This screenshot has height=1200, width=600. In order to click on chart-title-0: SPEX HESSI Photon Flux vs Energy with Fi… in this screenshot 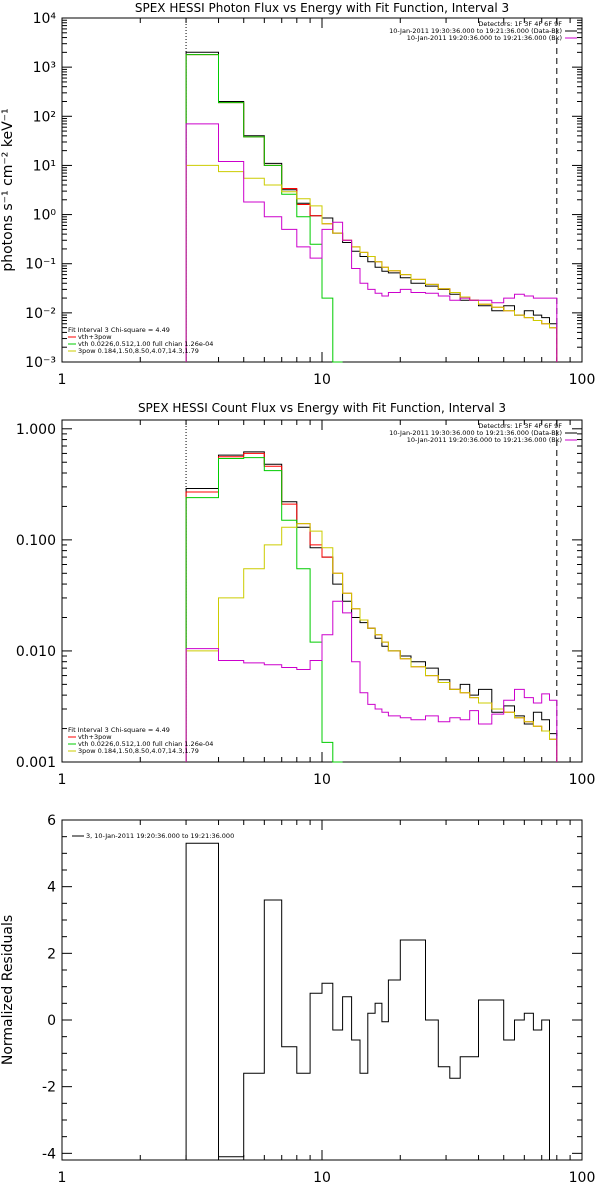, I will do `click(322, 8)`.